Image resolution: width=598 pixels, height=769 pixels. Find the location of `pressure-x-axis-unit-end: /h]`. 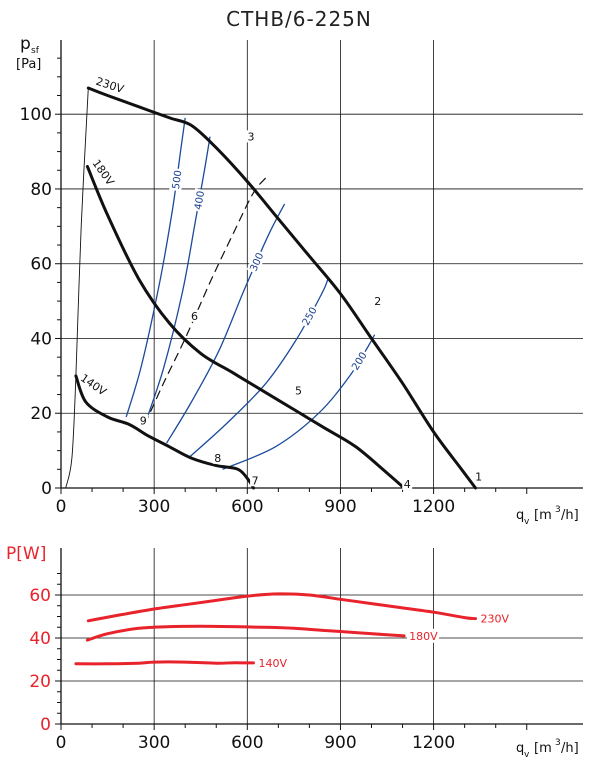

pressure-x-axis-unit-end: /h] is located at coordinates (570, 515).